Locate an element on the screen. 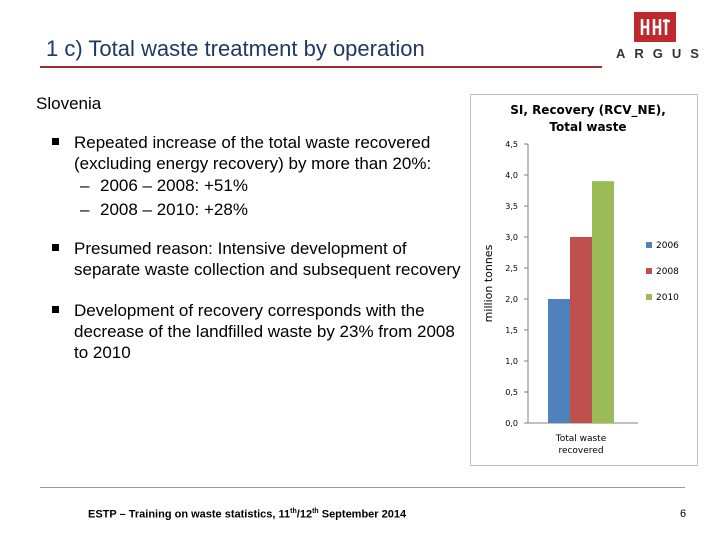 This screenshot has height=540, width=720. y-tick-label: 0,5 is located at coordinates (511, 392).